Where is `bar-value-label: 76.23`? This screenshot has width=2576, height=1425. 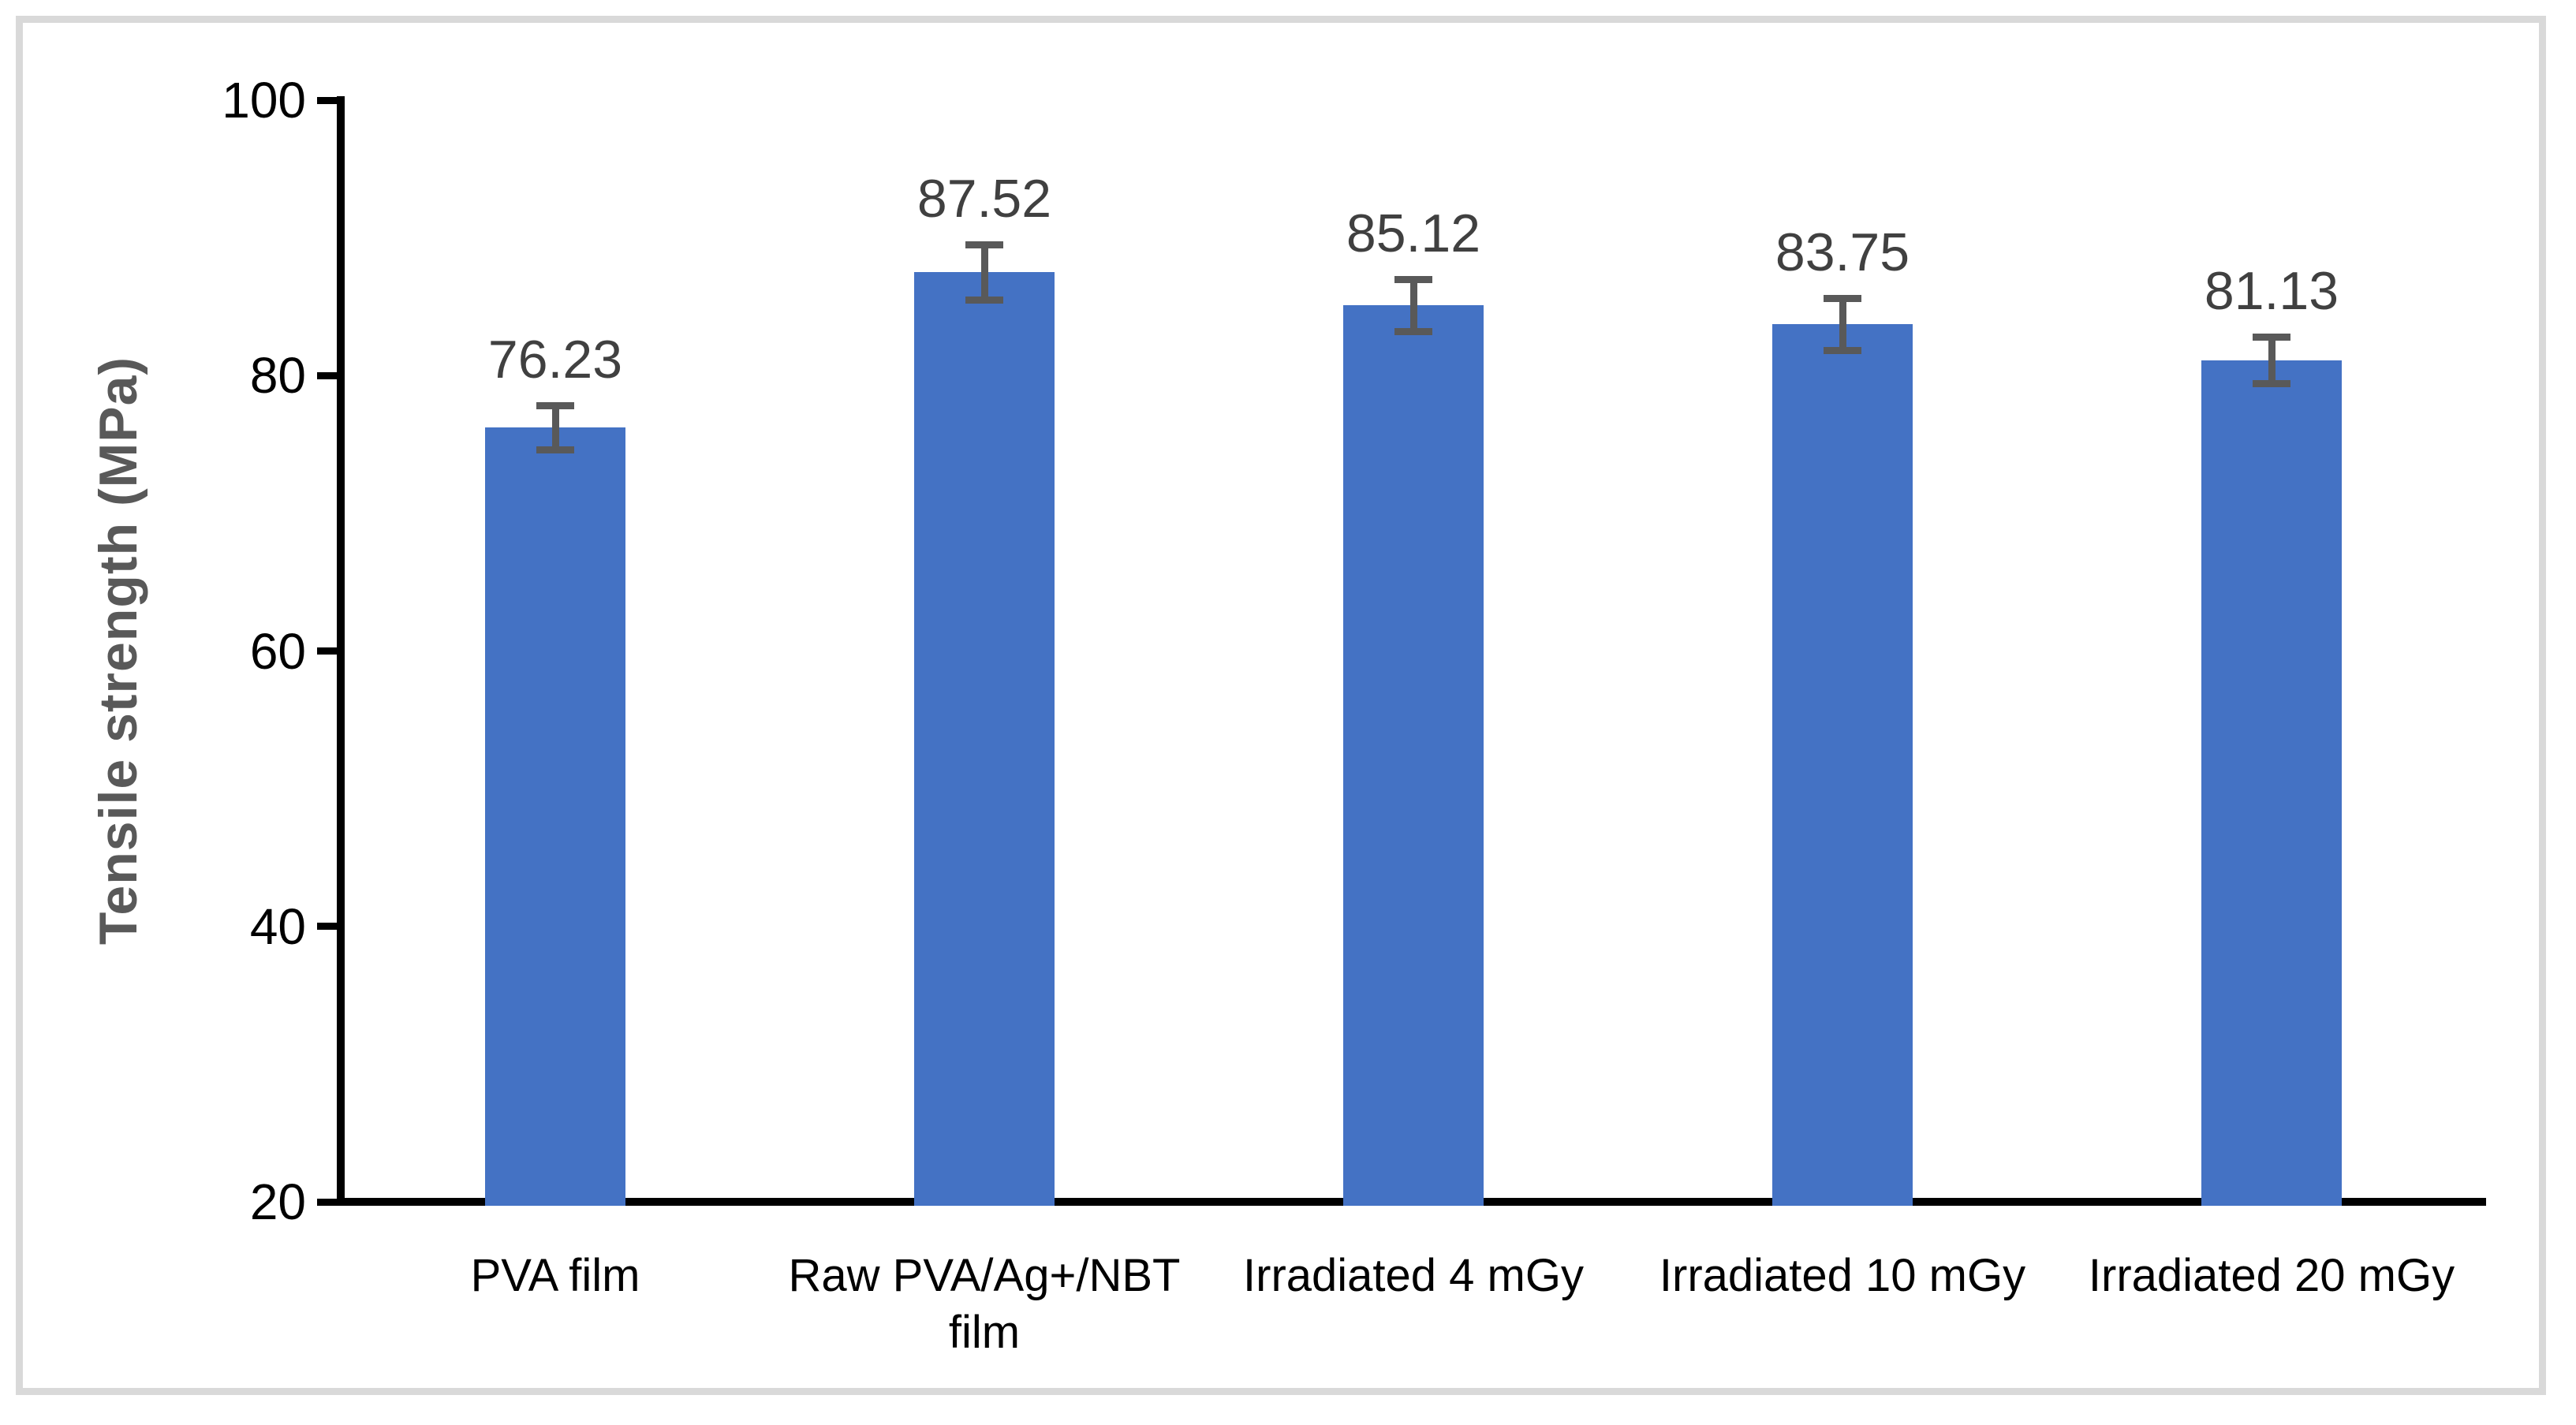 bar-value-label: 76.23 is located at coordinates (555, 360).